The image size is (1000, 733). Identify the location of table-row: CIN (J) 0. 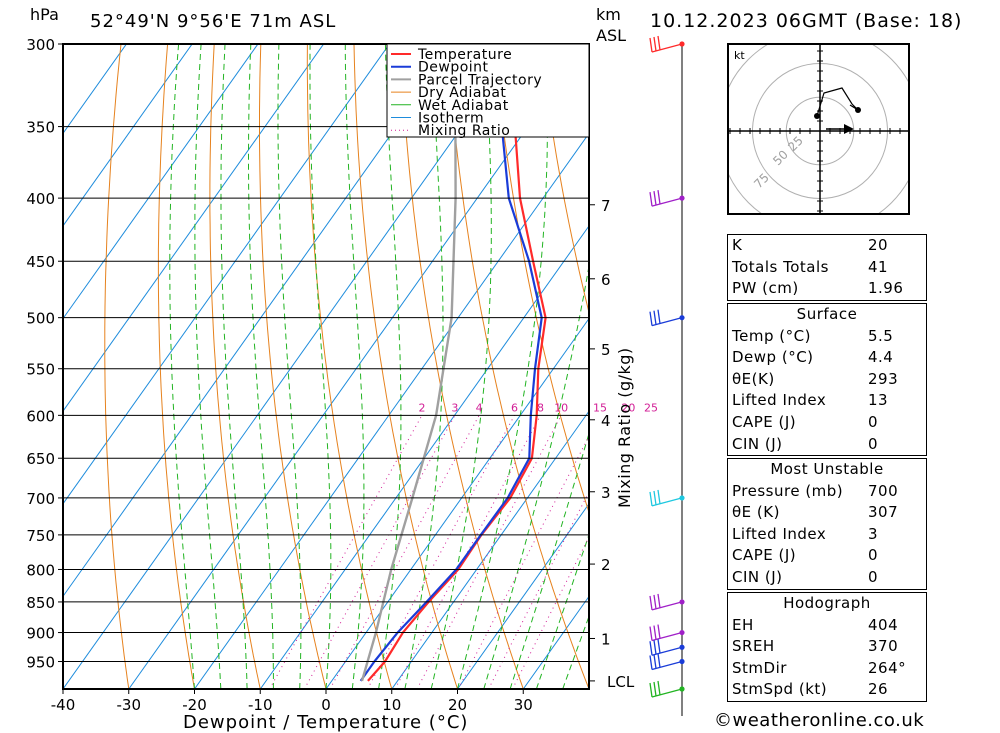
(827, 445).